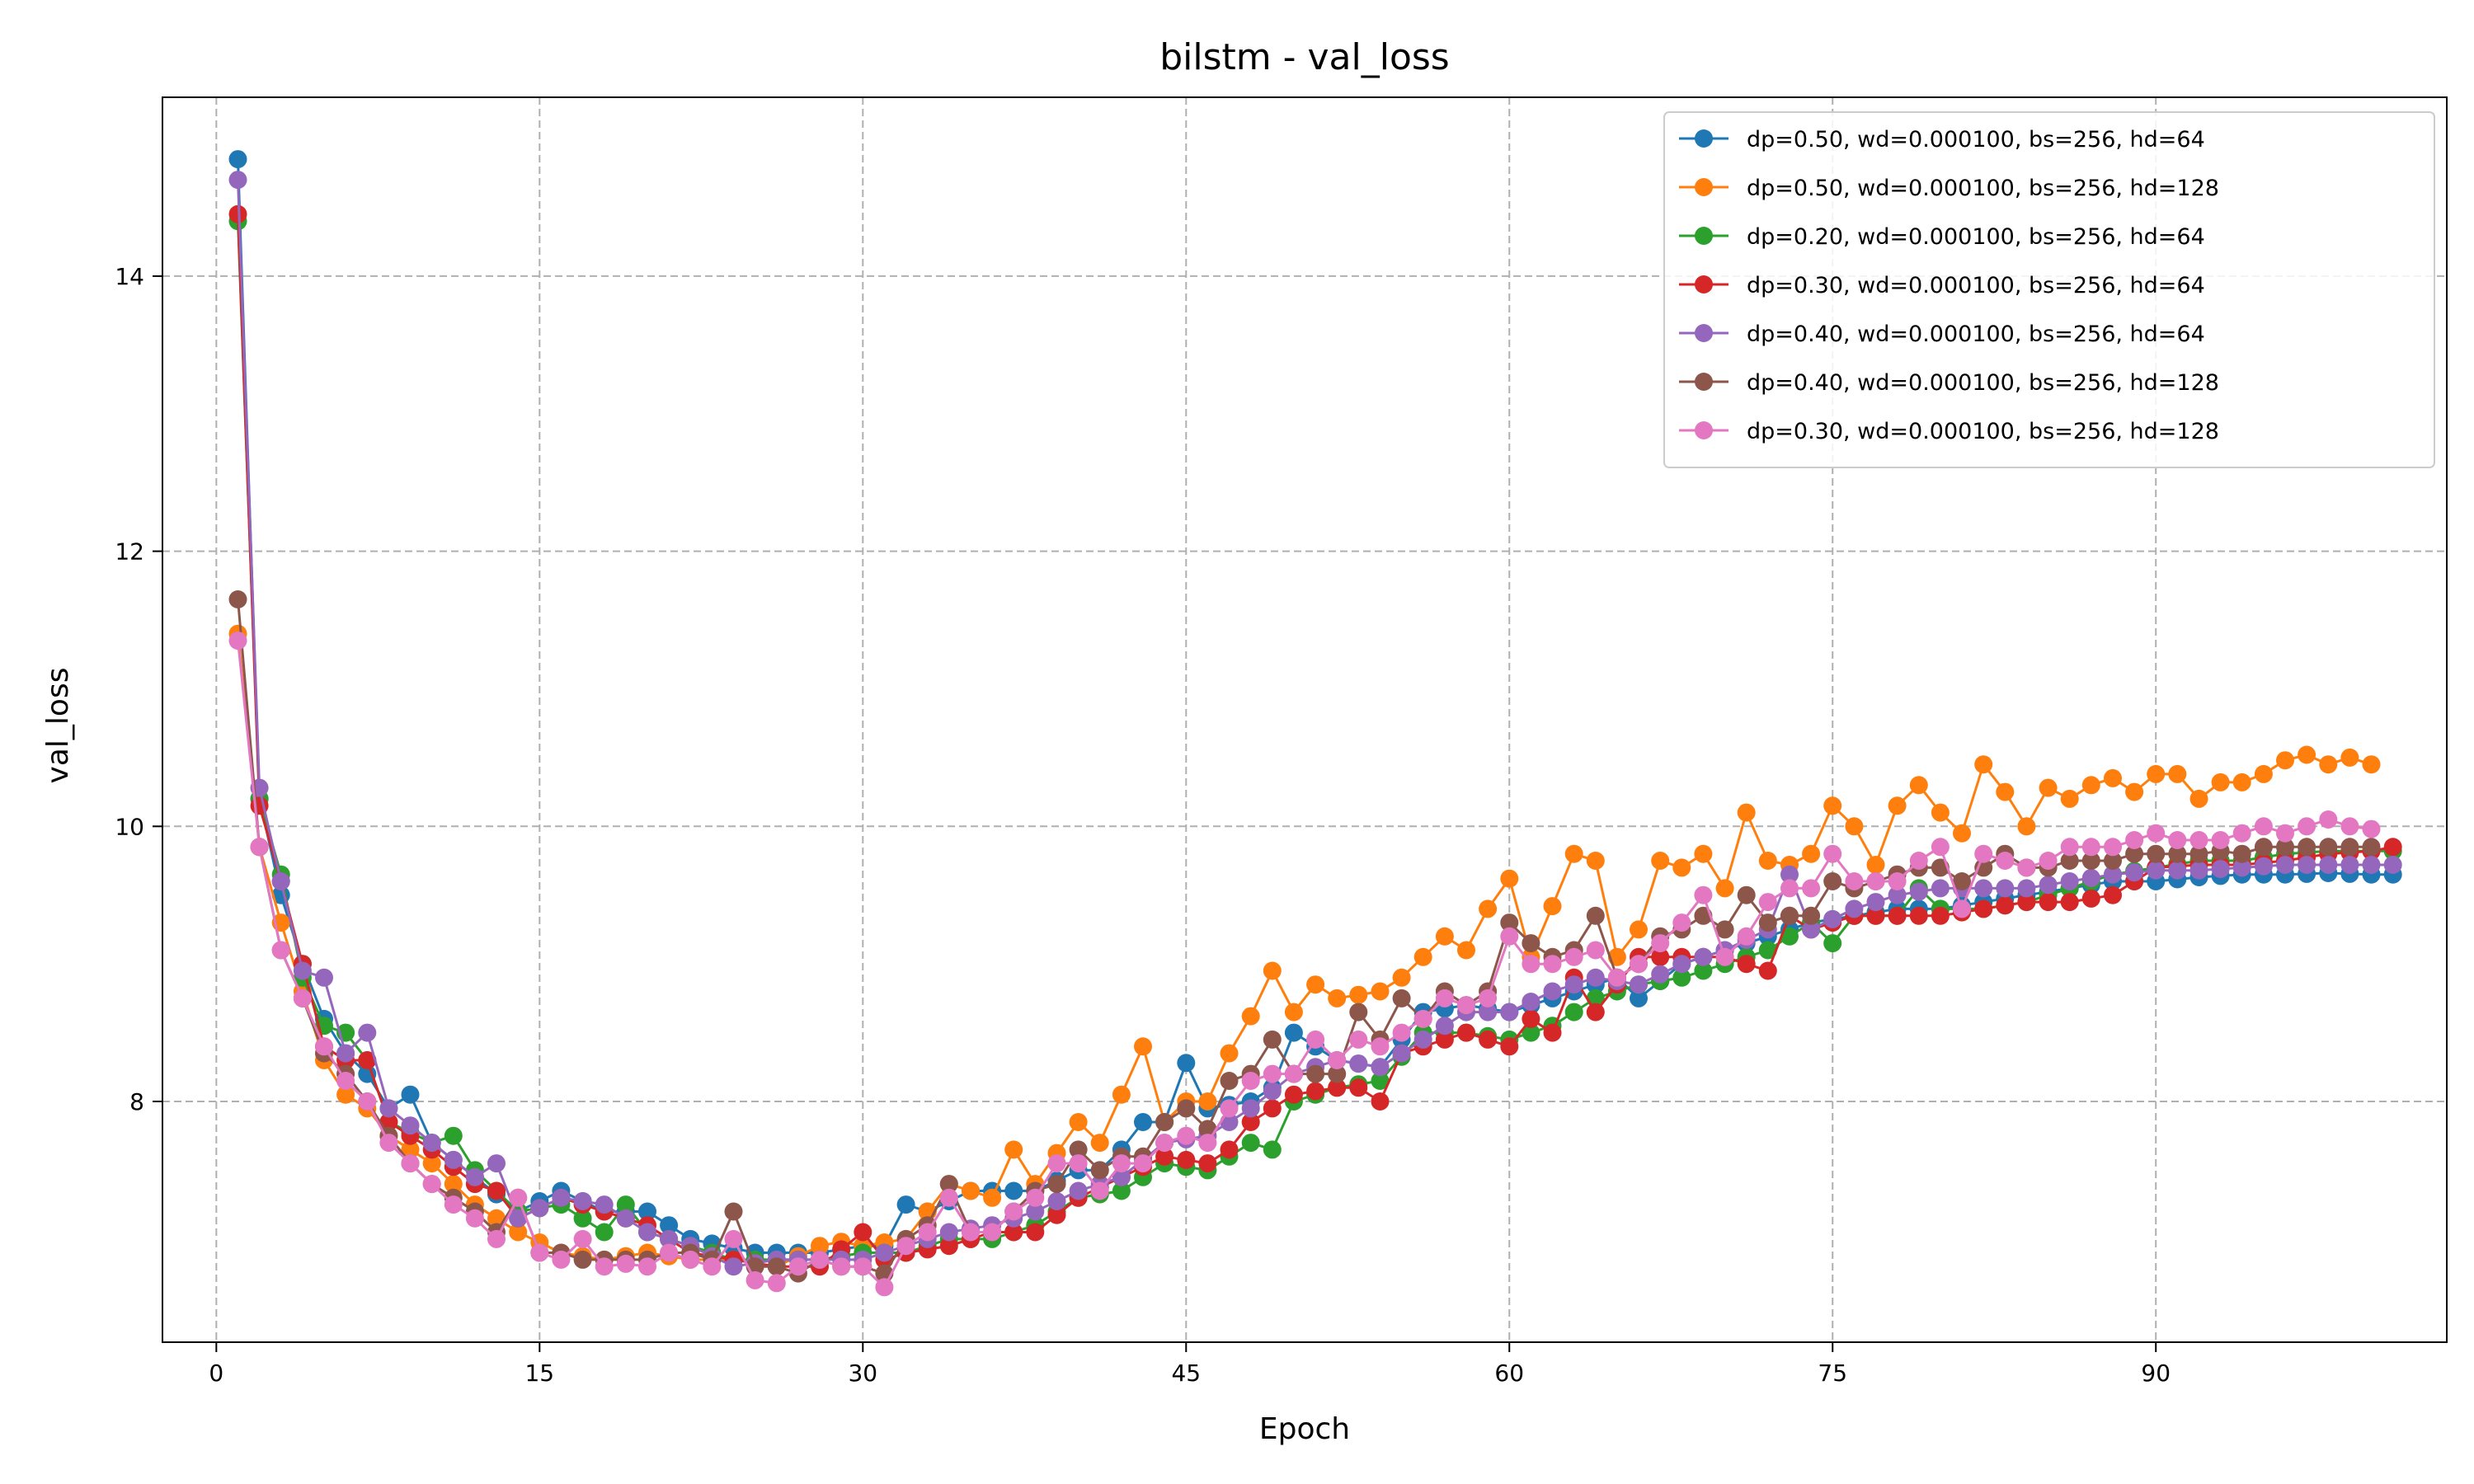 The image size is (2474, 1484). Describe the element at coordinates (1949, 188) in the screenshot. I see `legend-item: dp=0.50, wd=0.000100, bs=256, hd=128` at that location.